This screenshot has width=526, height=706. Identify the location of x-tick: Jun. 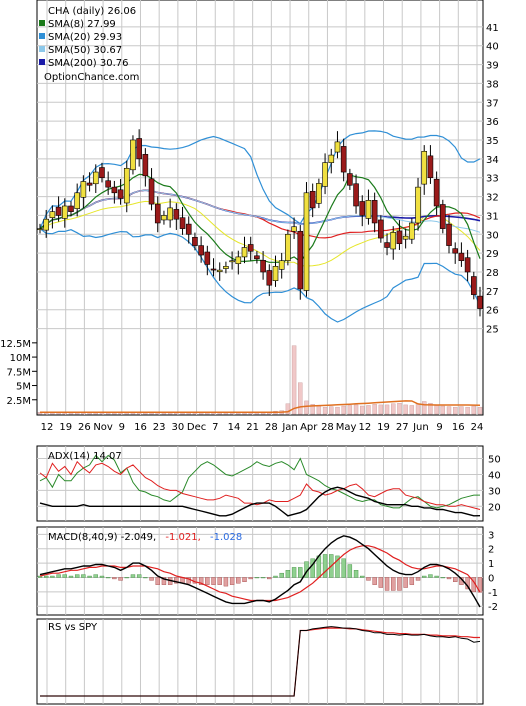
(420, 427).